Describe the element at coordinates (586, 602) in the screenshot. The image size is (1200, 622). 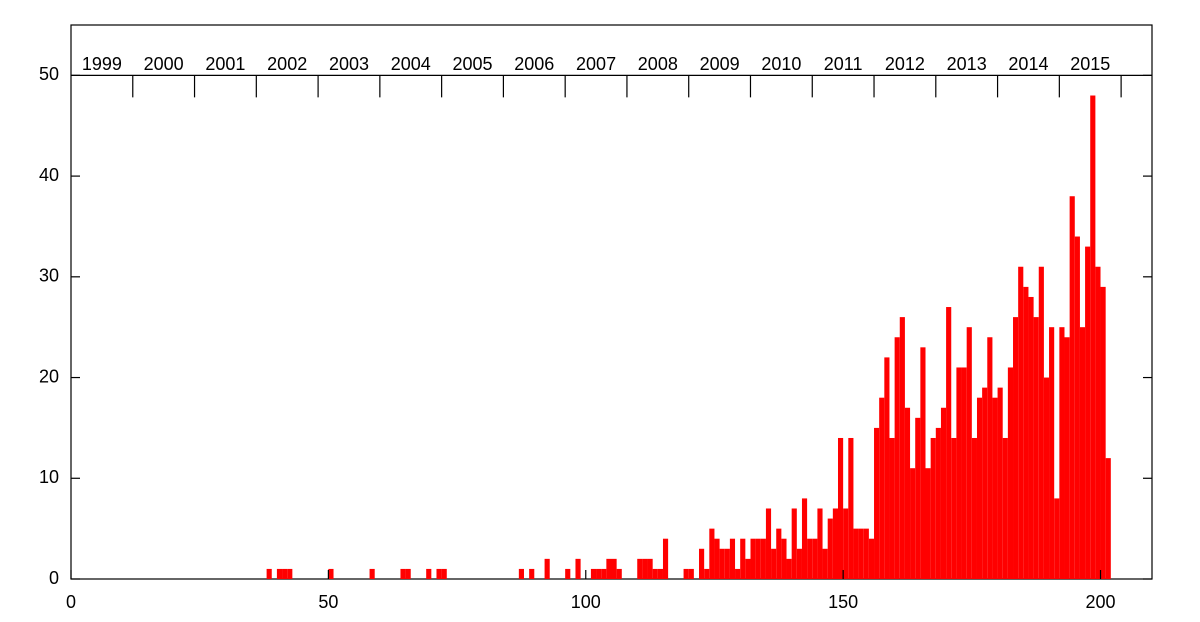
I see `x-tick-label: 100` at that location.